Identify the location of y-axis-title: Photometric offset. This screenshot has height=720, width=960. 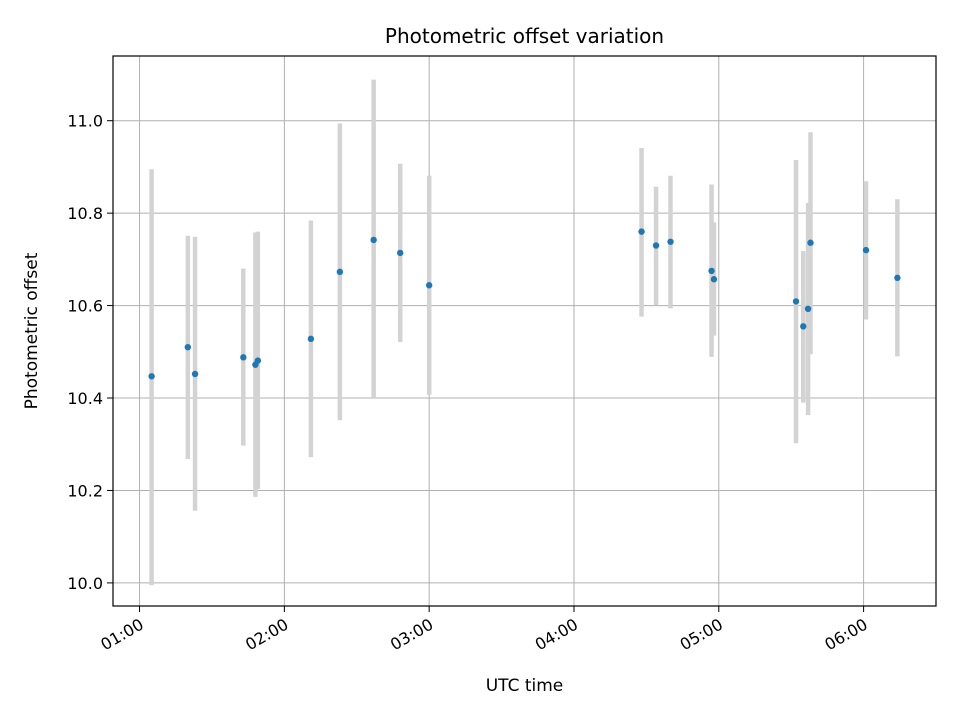
(32, 330).